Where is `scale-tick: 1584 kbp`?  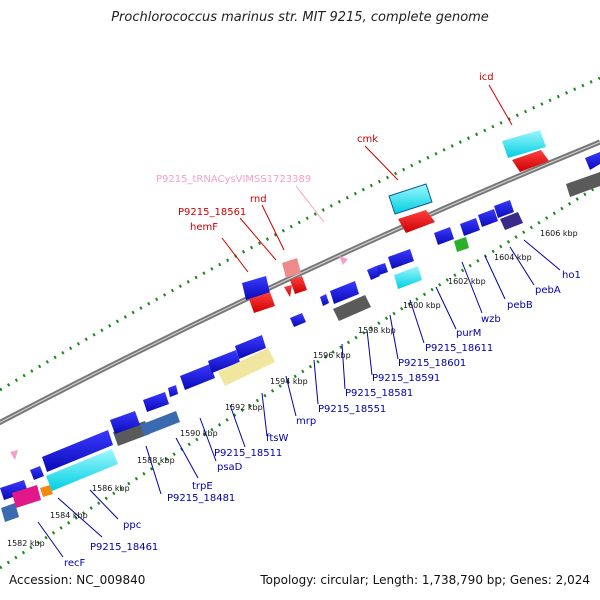 scale-tick: 1584 kbp is located at coordinates (69, 515).